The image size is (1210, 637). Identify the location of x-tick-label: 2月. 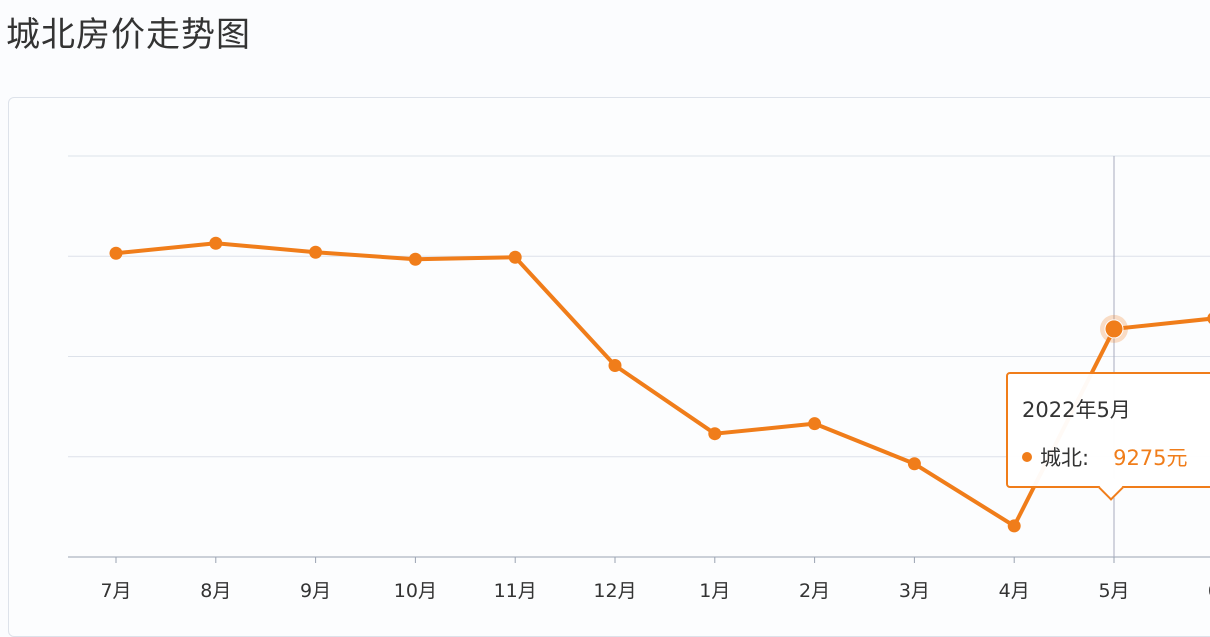
(814, 591).